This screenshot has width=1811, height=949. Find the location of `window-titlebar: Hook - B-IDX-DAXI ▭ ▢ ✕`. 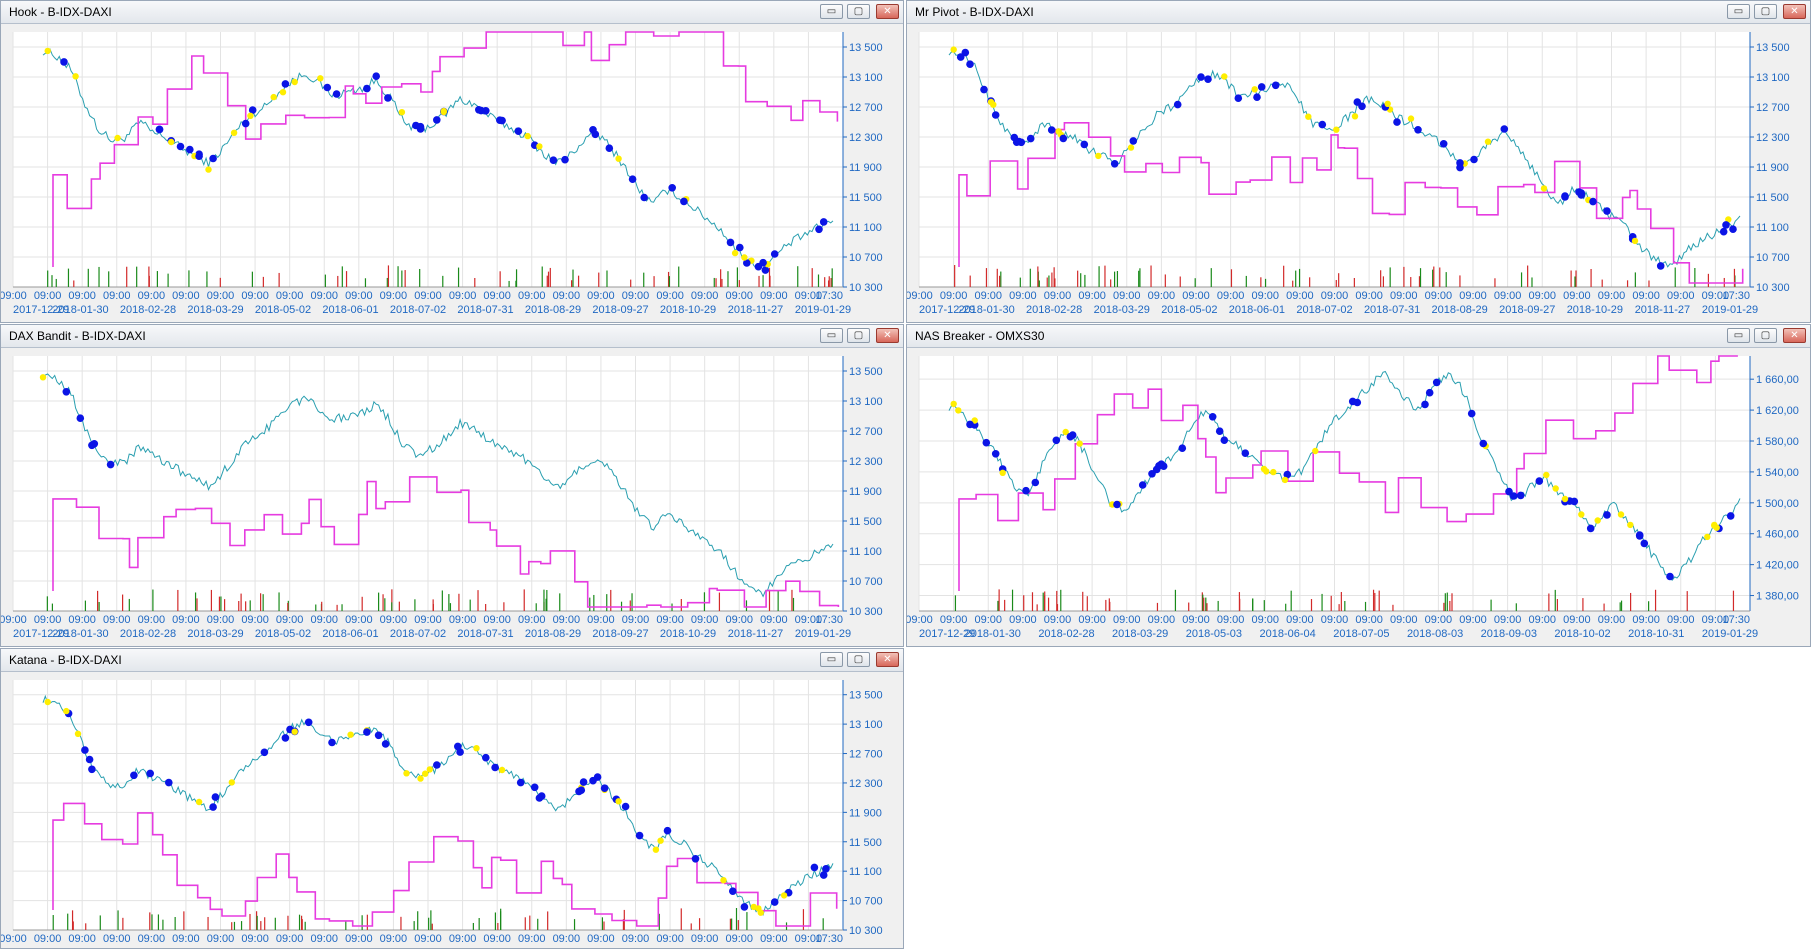

window-titlebar: Hook - B-IDX-DAXI ▭ ▢ ✕ is located at coordinates (452, 12).